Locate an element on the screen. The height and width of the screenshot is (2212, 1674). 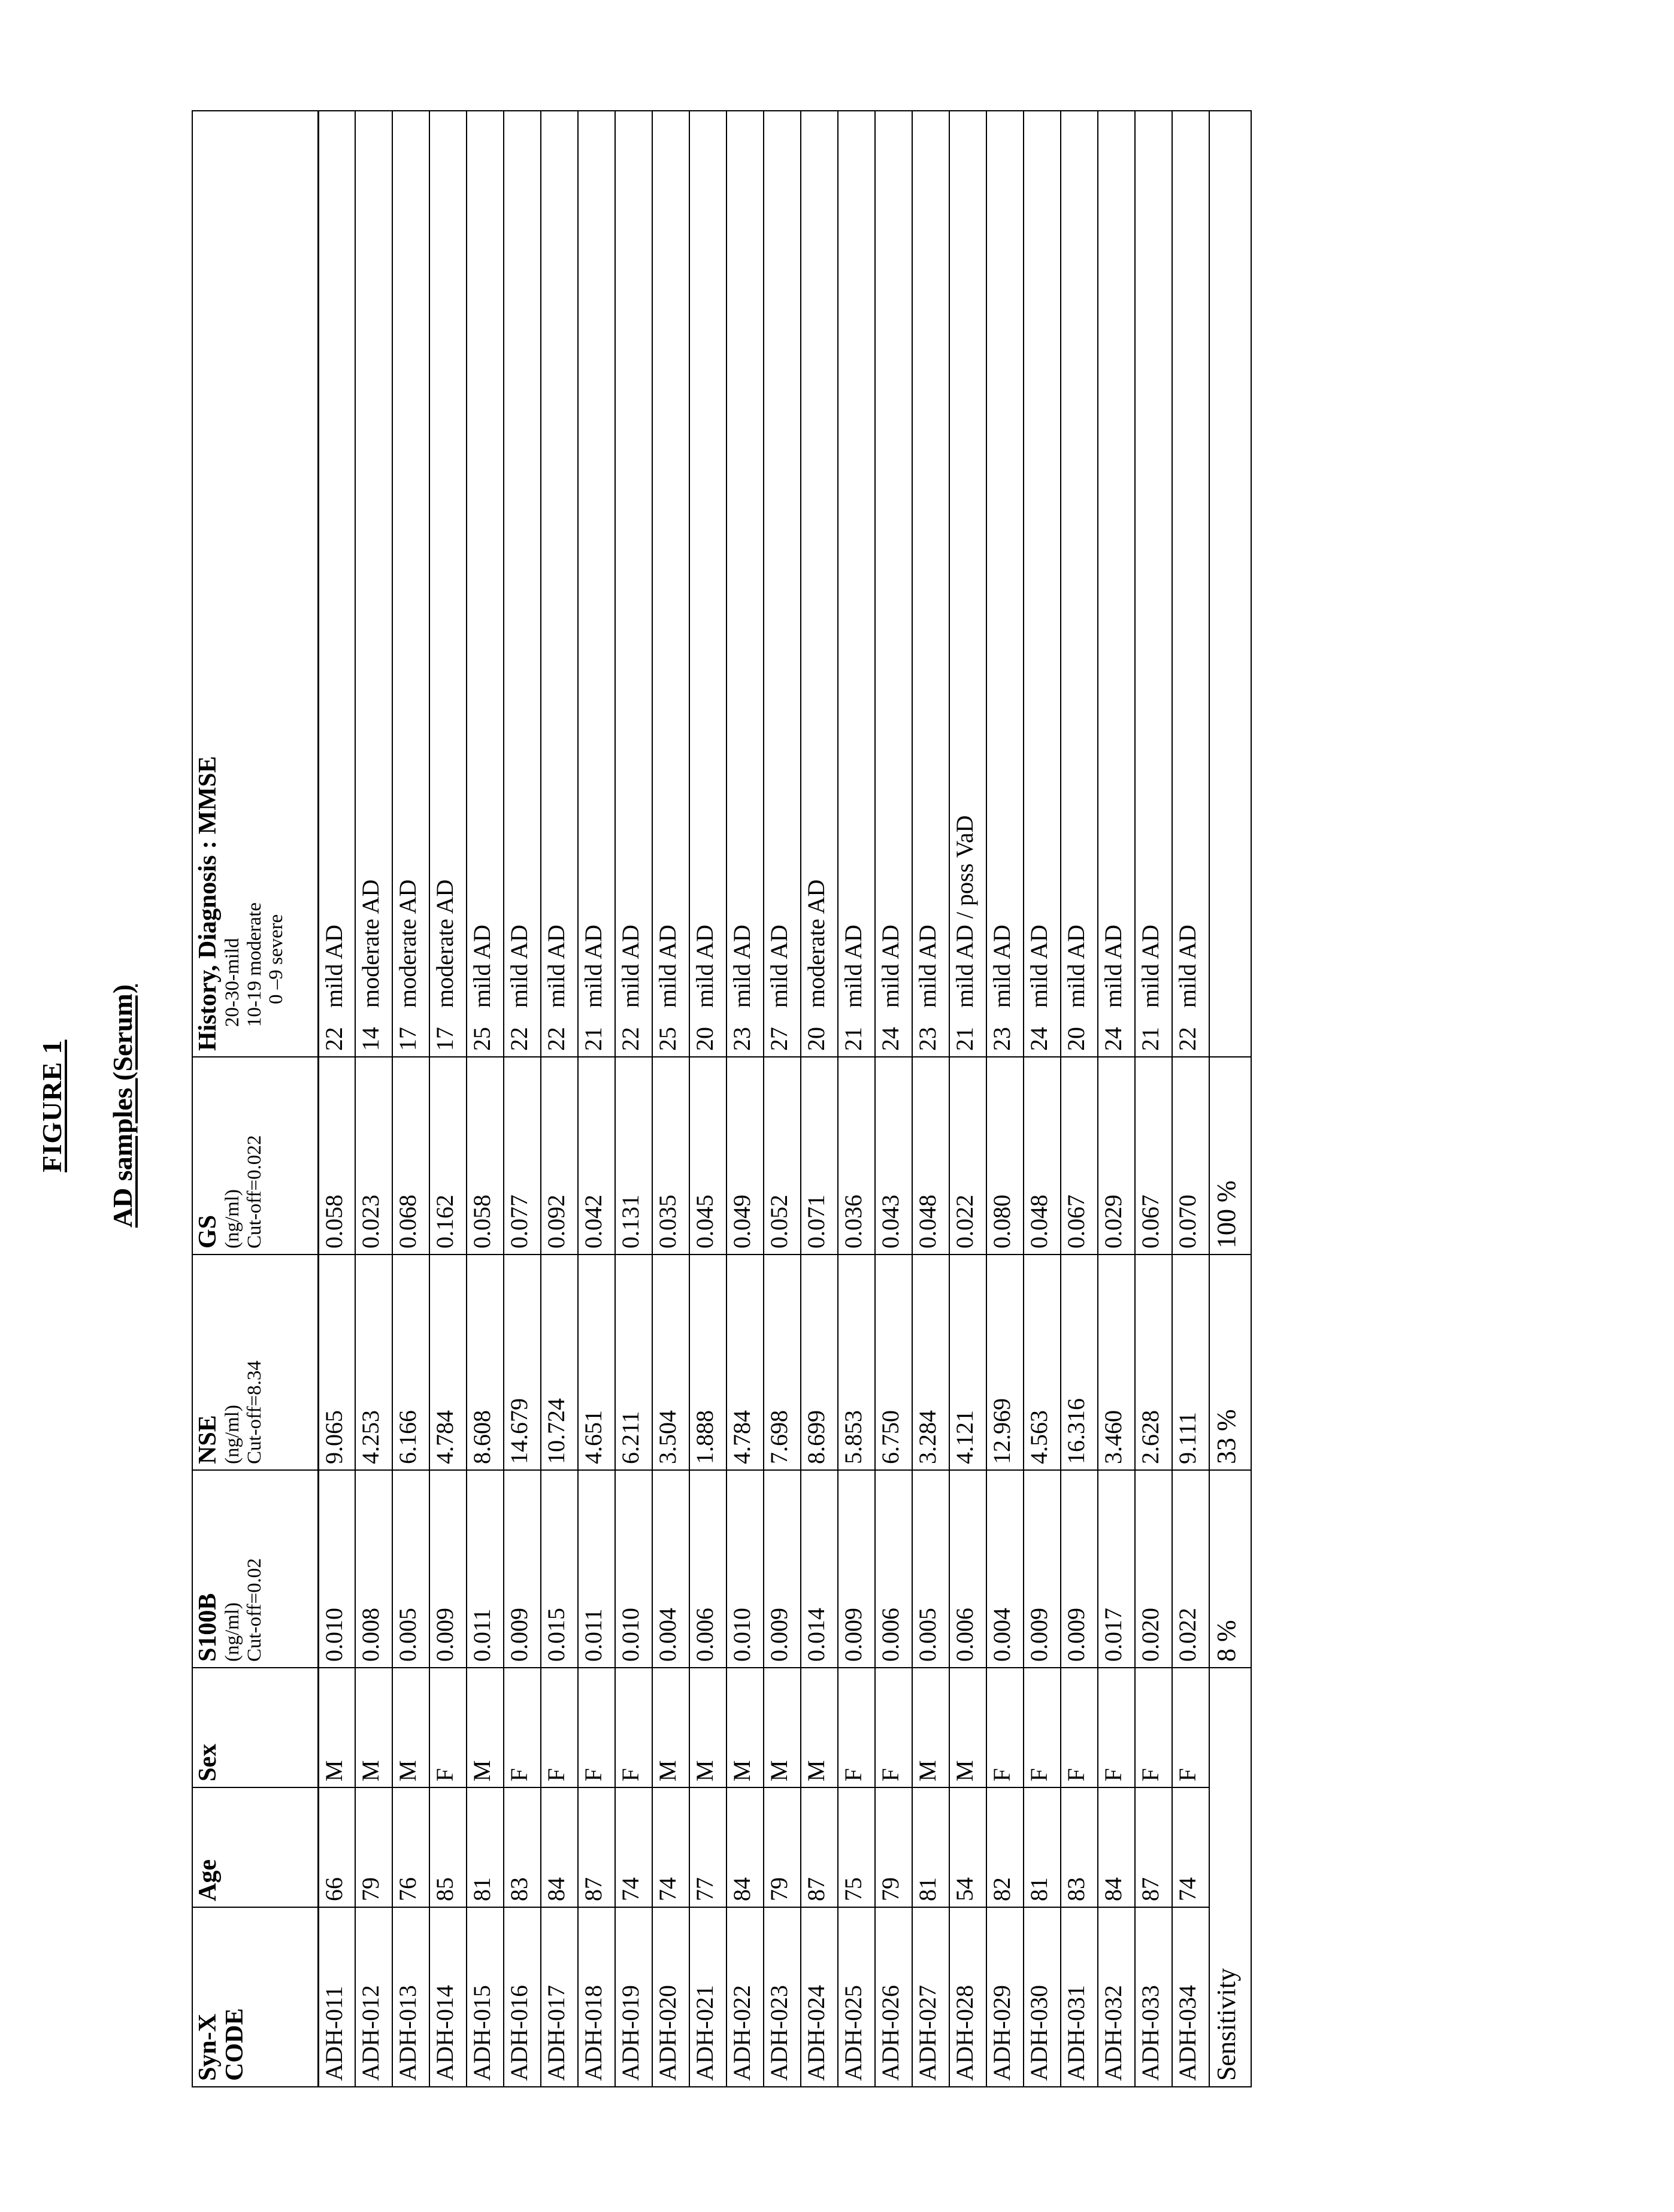
cell-history-diagnosis: 25 mild AD is located at coordinates (485, 584).